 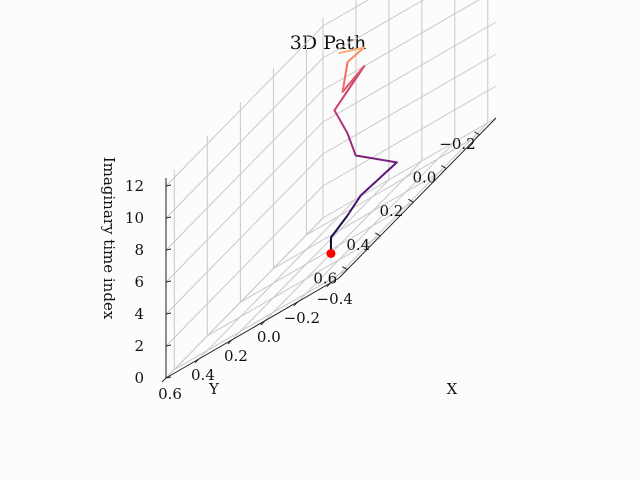 I want to click on z-tick-label: 0, so click(x=139, y=378).